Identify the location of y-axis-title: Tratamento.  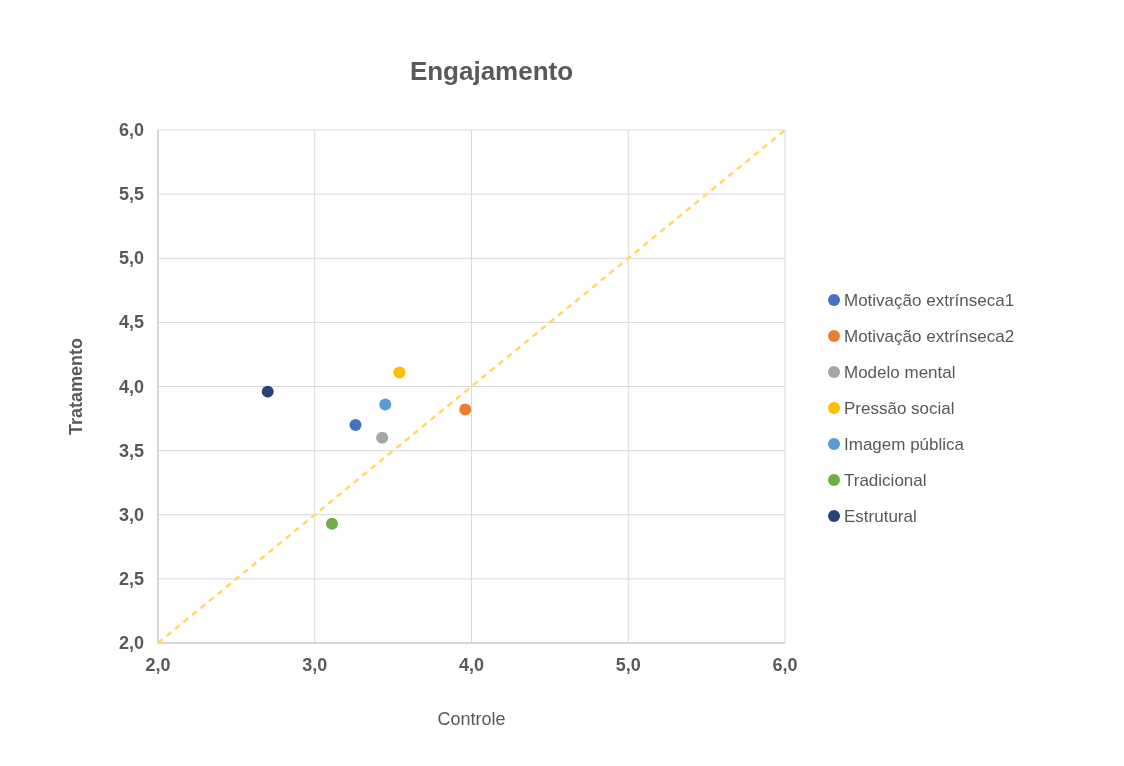
(76, 386).